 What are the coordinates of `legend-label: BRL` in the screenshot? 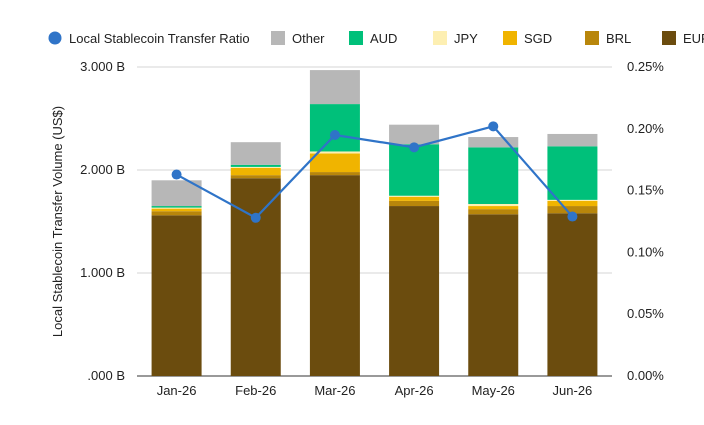 It's located at (618, 38).